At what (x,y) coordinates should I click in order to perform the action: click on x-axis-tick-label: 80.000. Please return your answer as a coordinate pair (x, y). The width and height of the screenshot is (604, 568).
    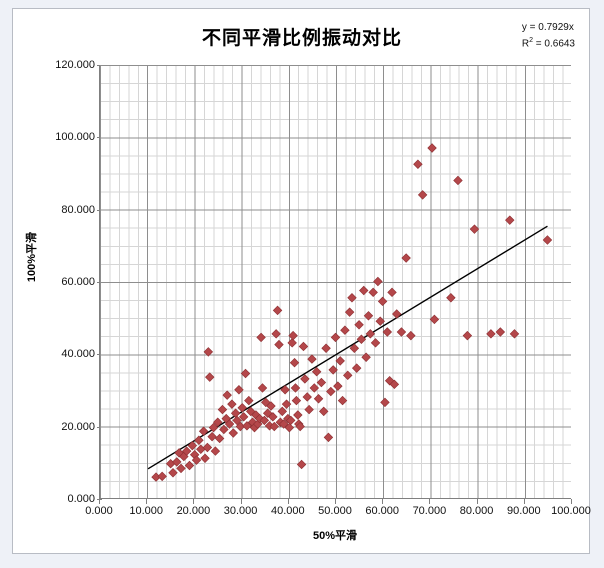
    Looking at the image, I should click on (476, 511).